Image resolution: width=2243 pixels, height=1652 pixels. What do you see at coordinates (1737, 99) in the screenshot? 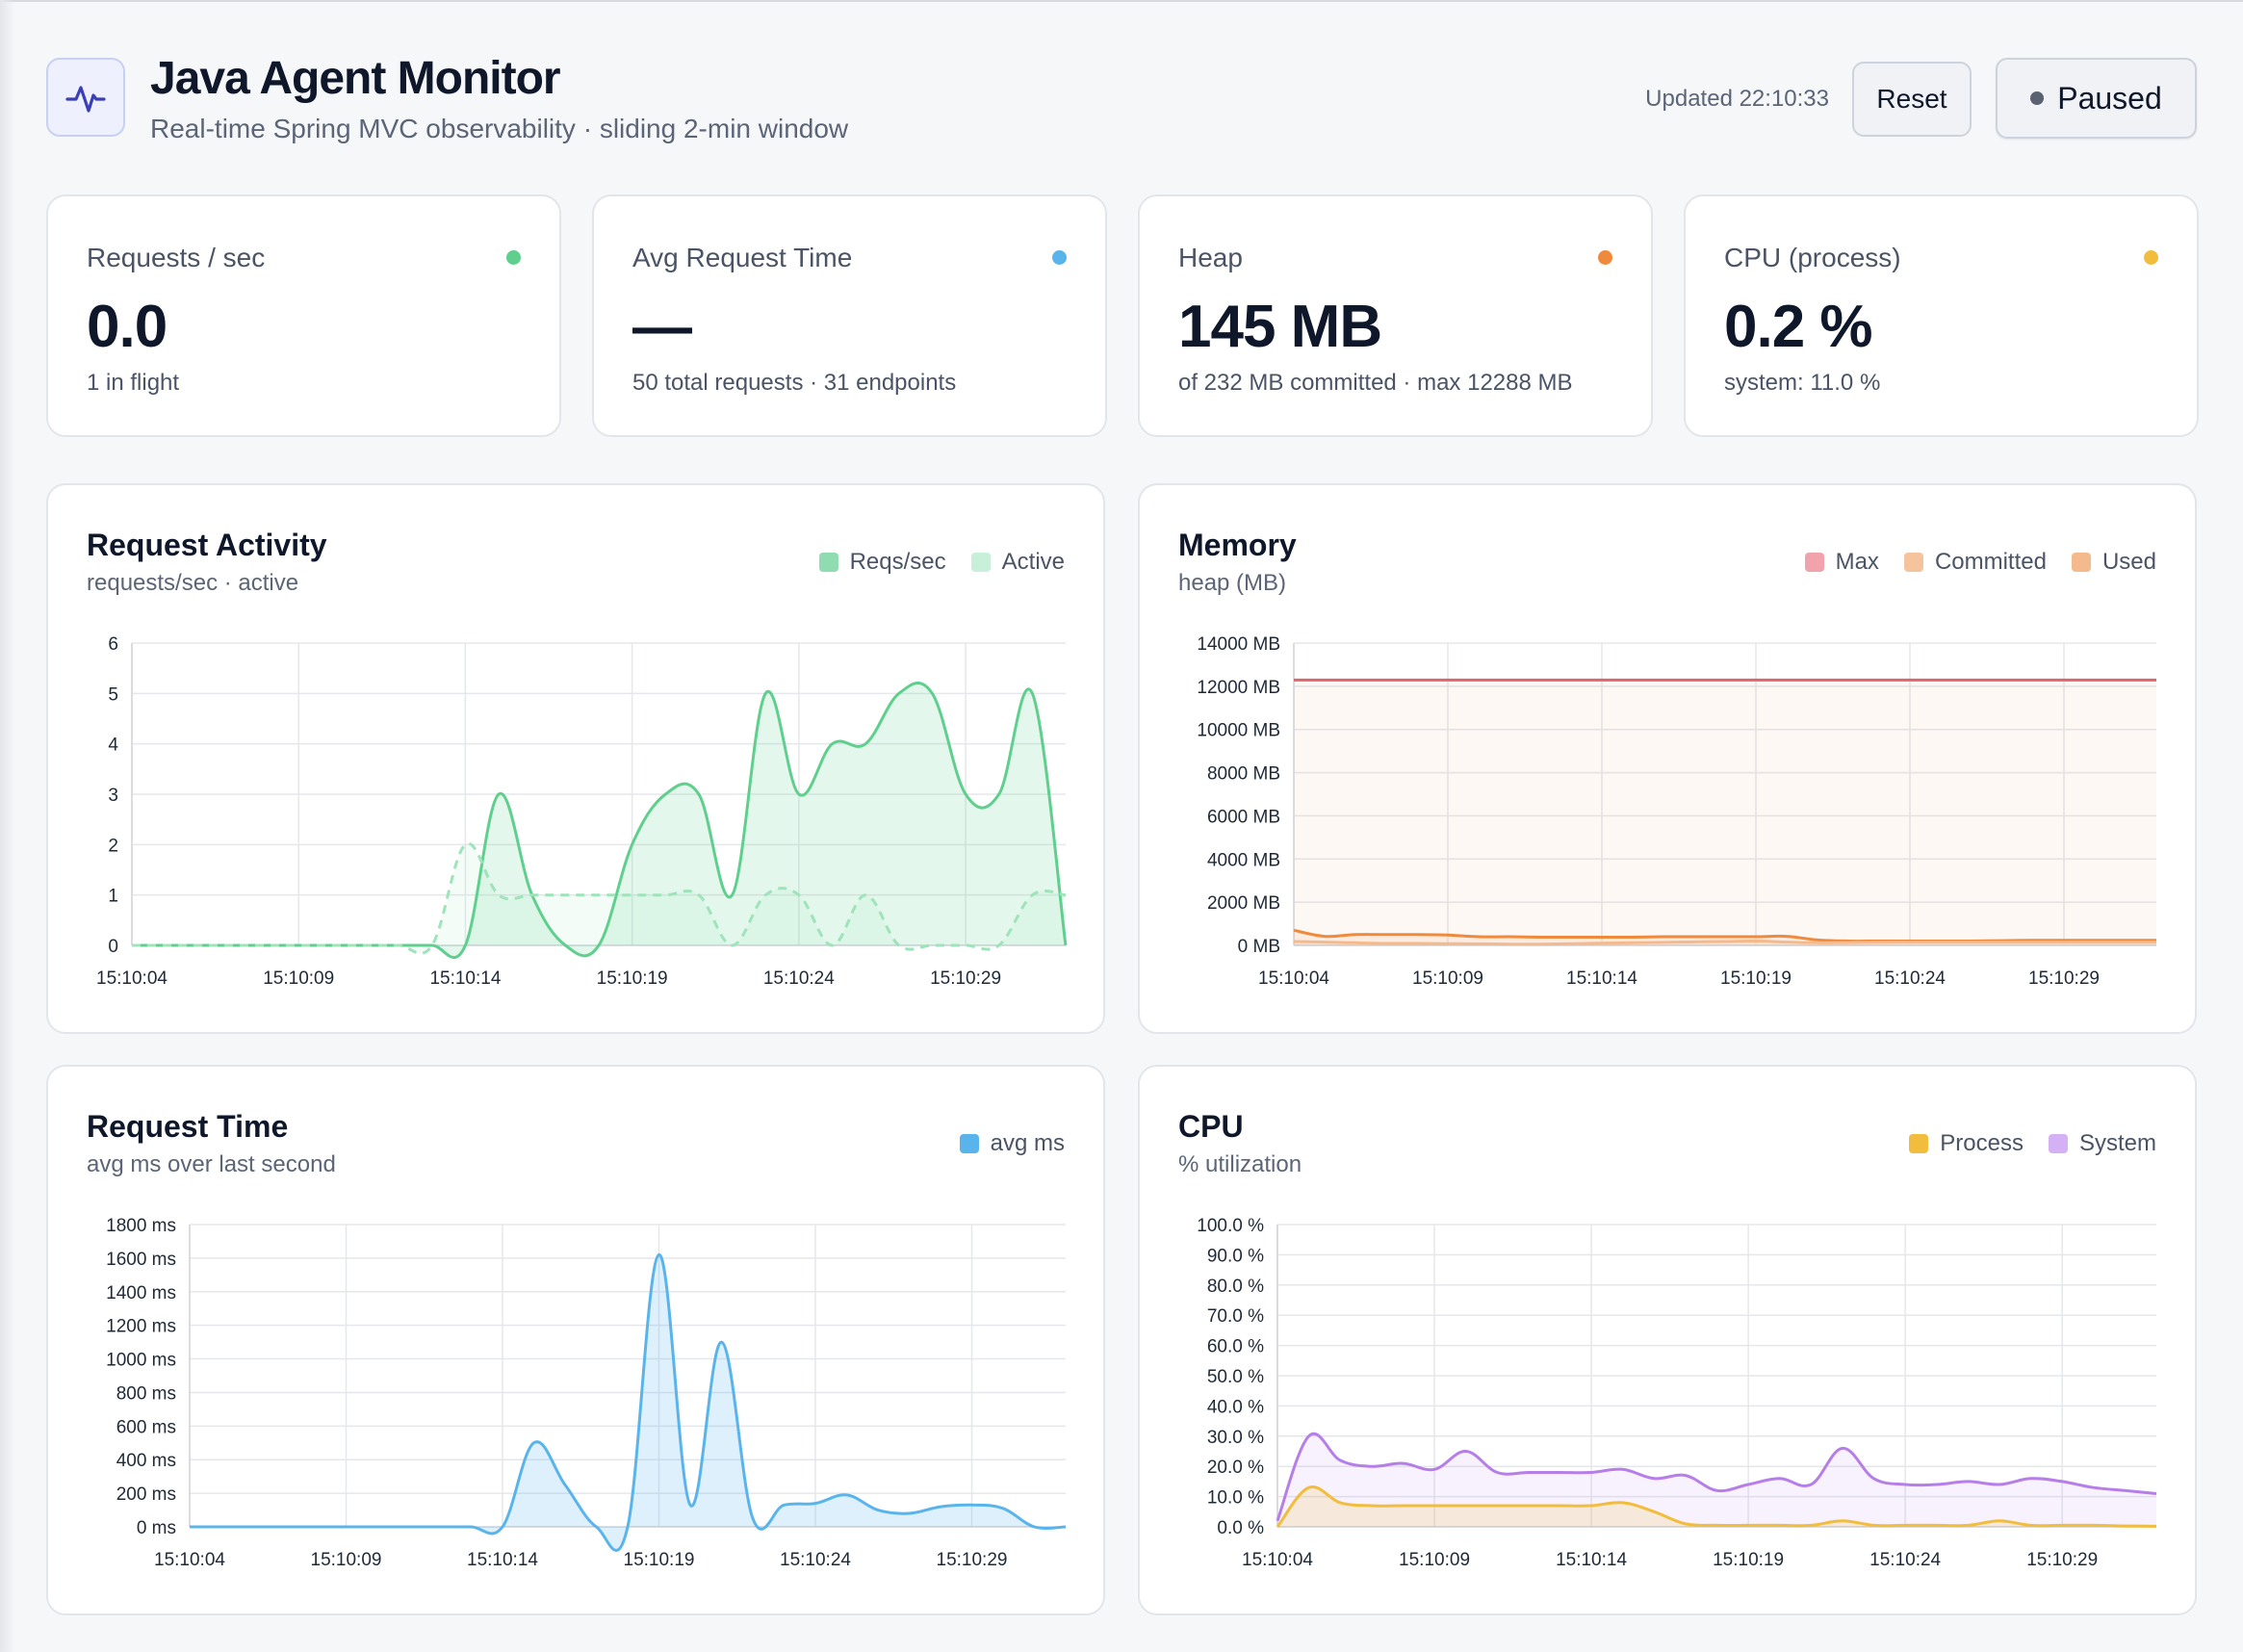
I see `updated-timestamp: Updated 22:10:33` at bounding box center [1737, 99].